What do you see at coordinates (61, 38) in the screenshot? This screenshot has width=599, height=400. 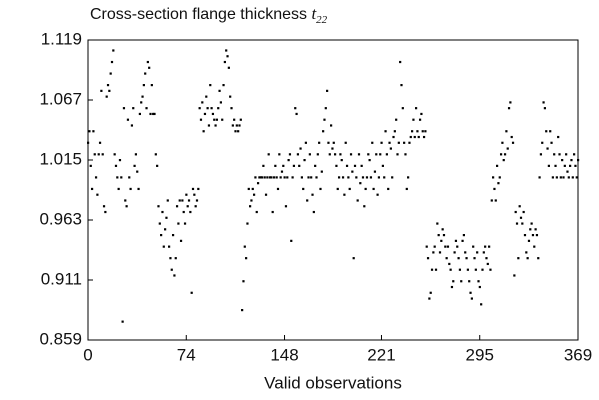 I see `y-tick-label: 1.119` at bounding box center [61, 38].